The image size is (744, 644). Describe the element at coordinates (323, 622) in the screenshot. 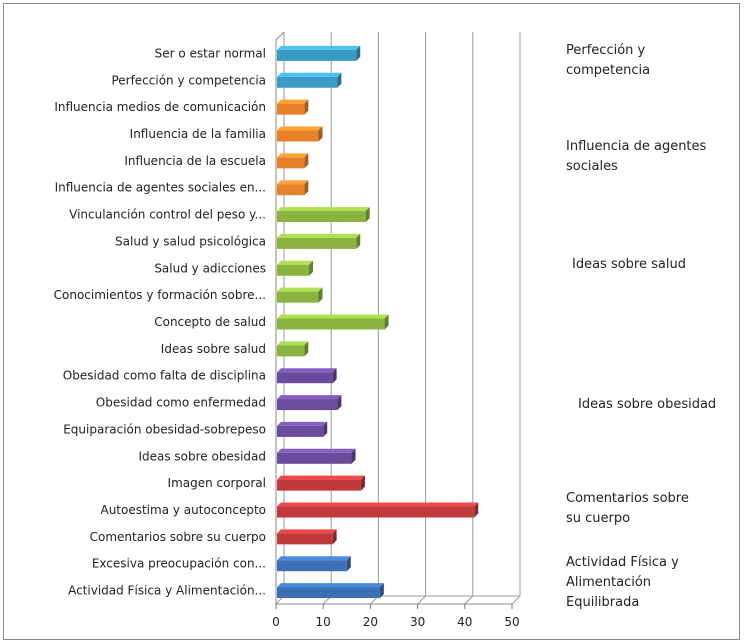

I see `x-tick-label: 10` at that location.